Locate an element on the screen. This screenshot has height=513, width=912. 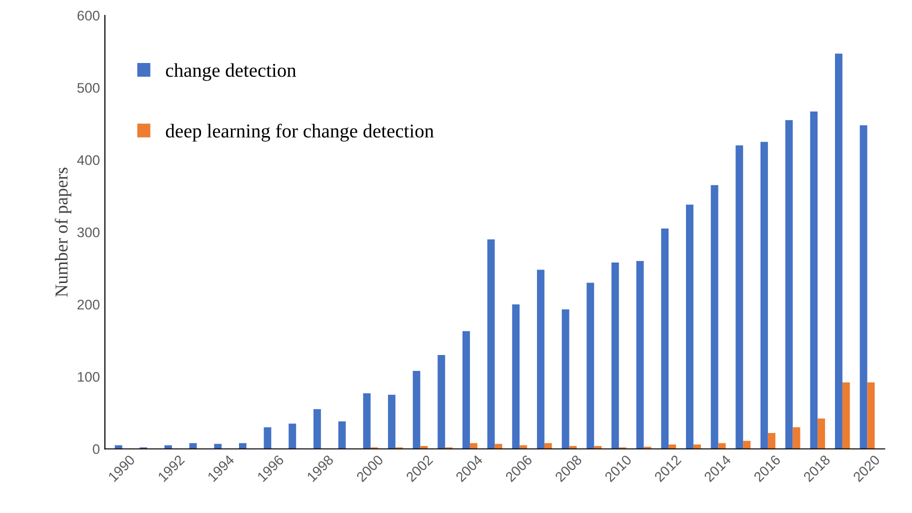
y-tick-label: 100 is located at coordinates (89, 377).